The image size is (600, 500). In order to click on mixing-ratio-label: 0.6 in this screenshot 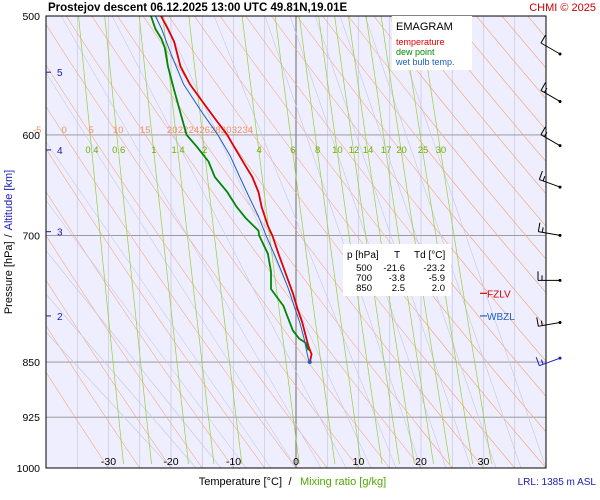, I will do `click(118, 150)`.